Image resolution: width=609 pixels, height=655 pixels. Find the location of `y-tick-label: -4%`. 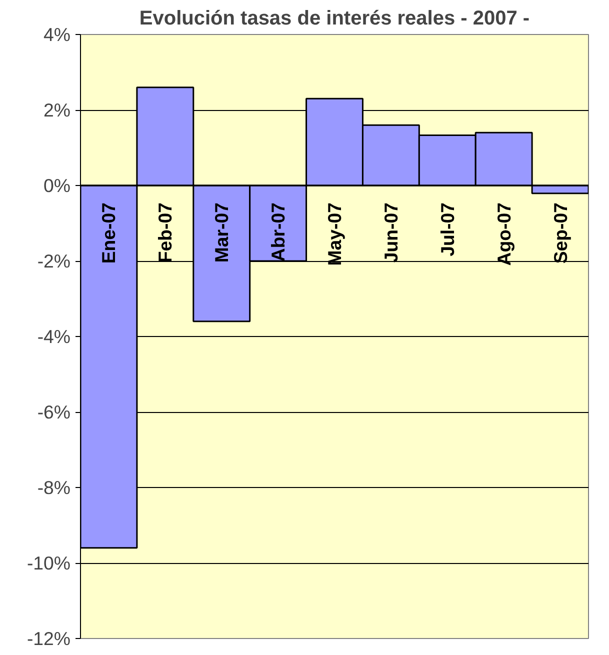

y-tick-label: -4% is located at coordinates (54, 336).